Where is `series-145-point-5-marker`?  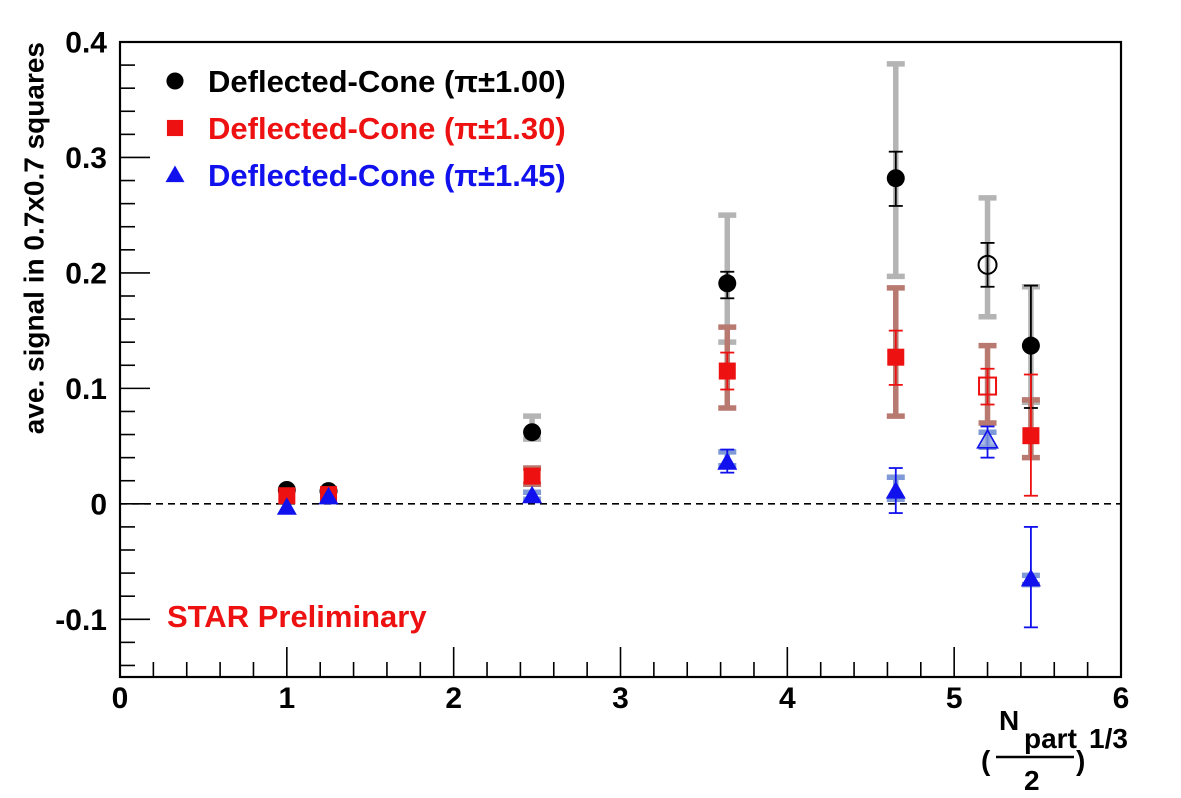
series-145-point-5-marker is located at coordinates (895, 490).